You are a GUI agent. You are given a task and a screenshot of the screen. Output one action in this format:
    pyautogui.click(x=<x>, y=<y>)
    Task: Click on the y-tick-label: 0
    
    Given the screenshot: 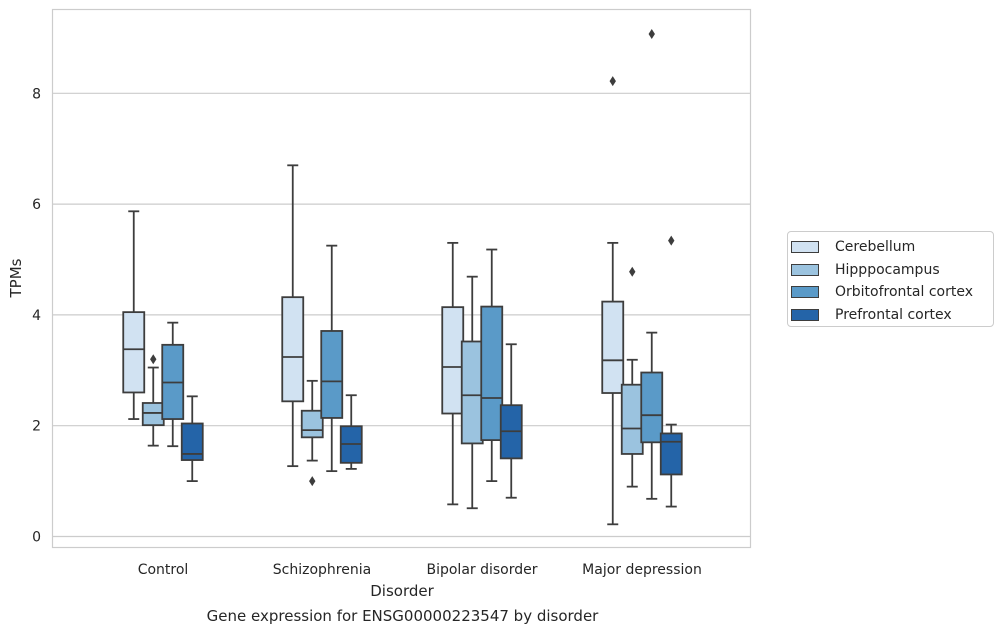 What is the action you would take?
    pyautogui.click(x=36, y=538)
    